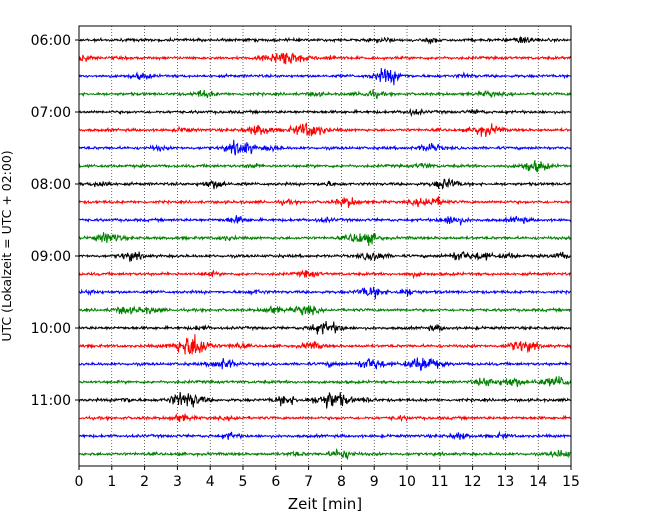 The height and width of the screenshot is (520, 650). I want to click on y-axis-label: UTC (Lokalzeit = UTC + 02:00), so click(7, 245).